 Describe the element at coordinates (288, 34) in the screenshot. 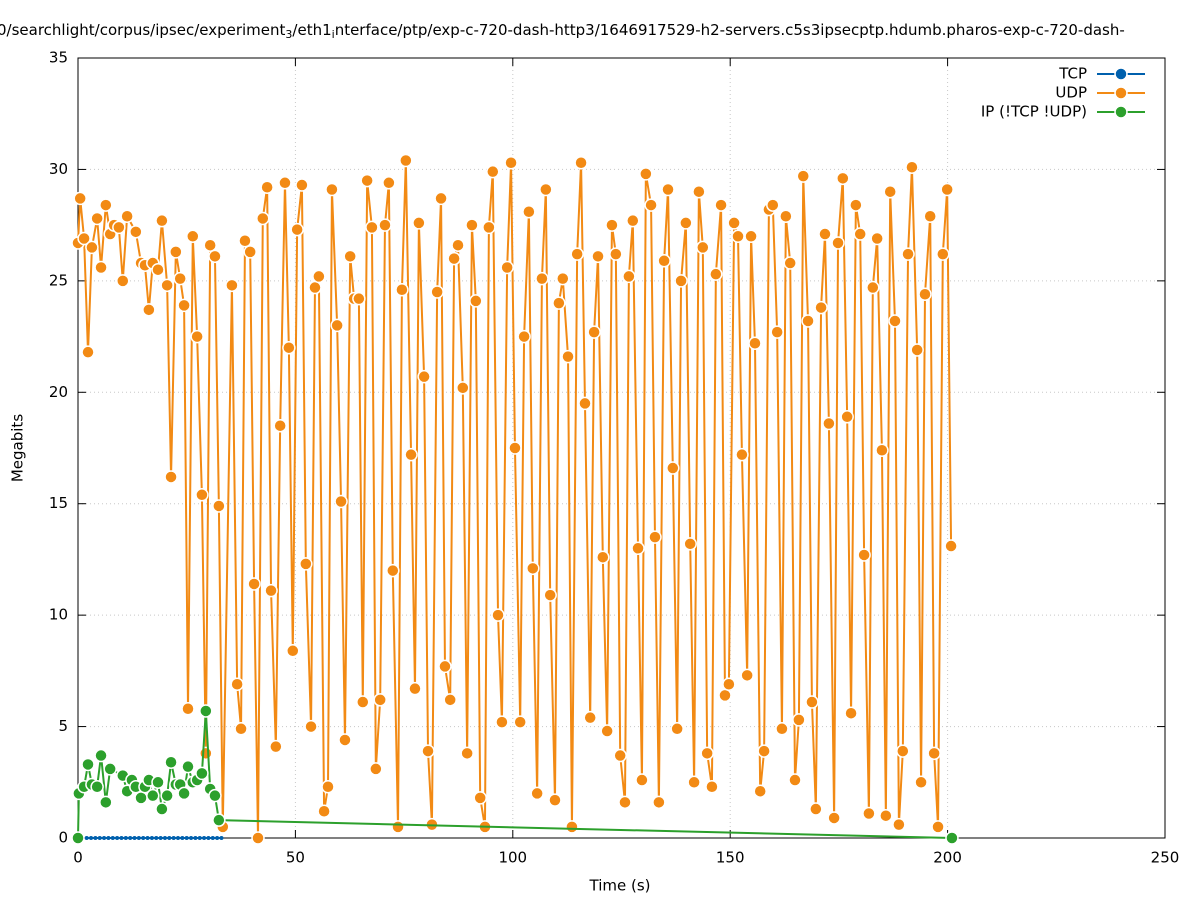

I see `title-subscript: 3` at that location.